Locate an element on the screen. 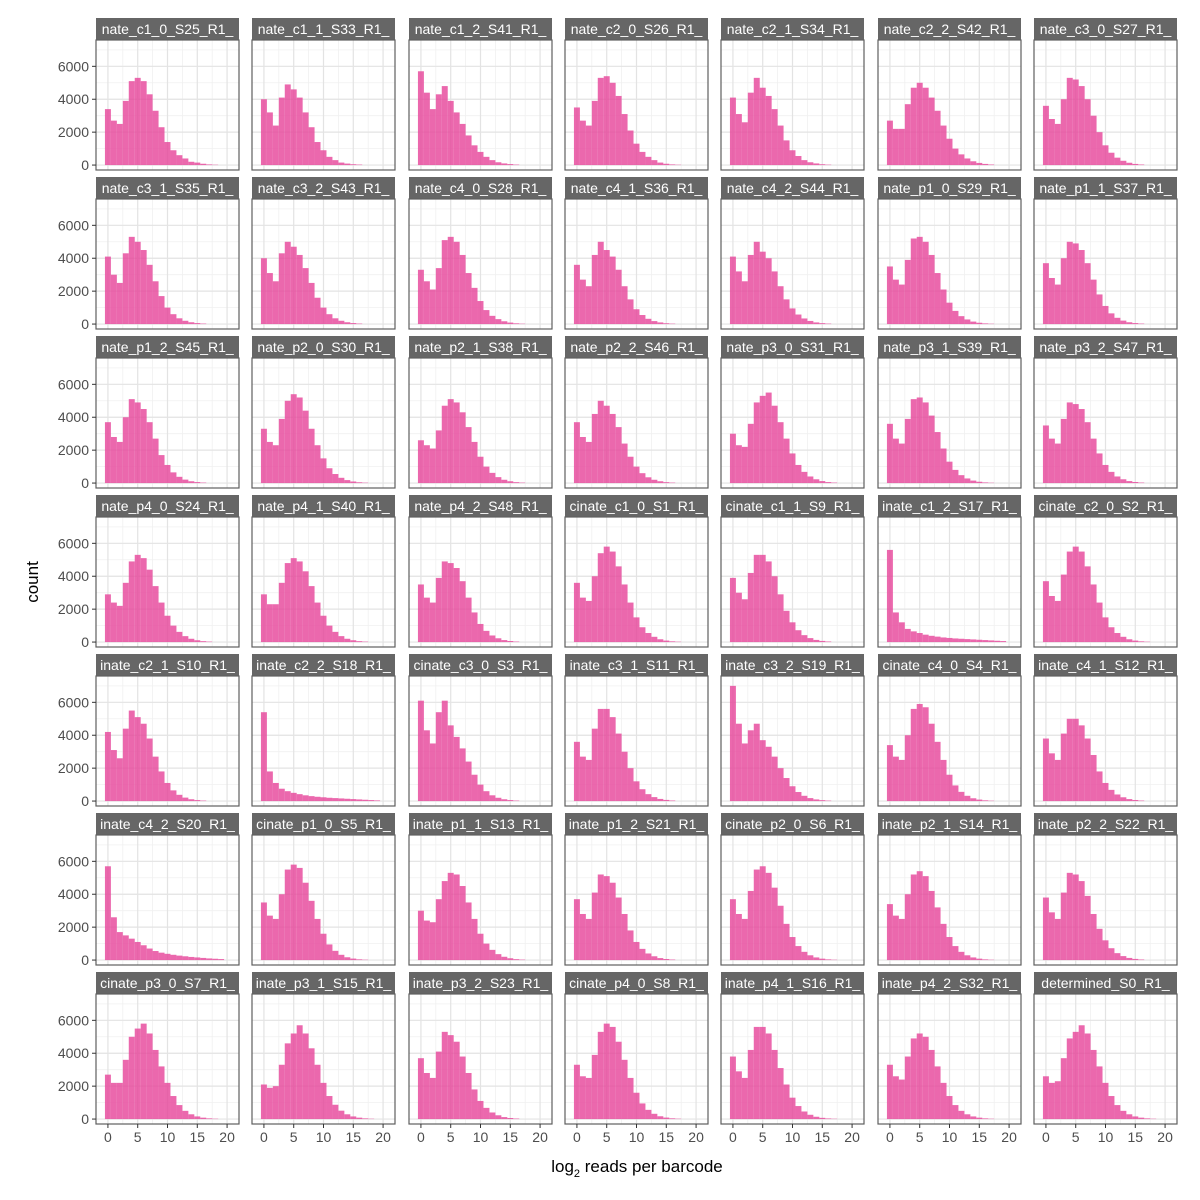 This screenshot has height=1200, width=1200. x-axis-title-log: log is located at coordinates (562, 1166).